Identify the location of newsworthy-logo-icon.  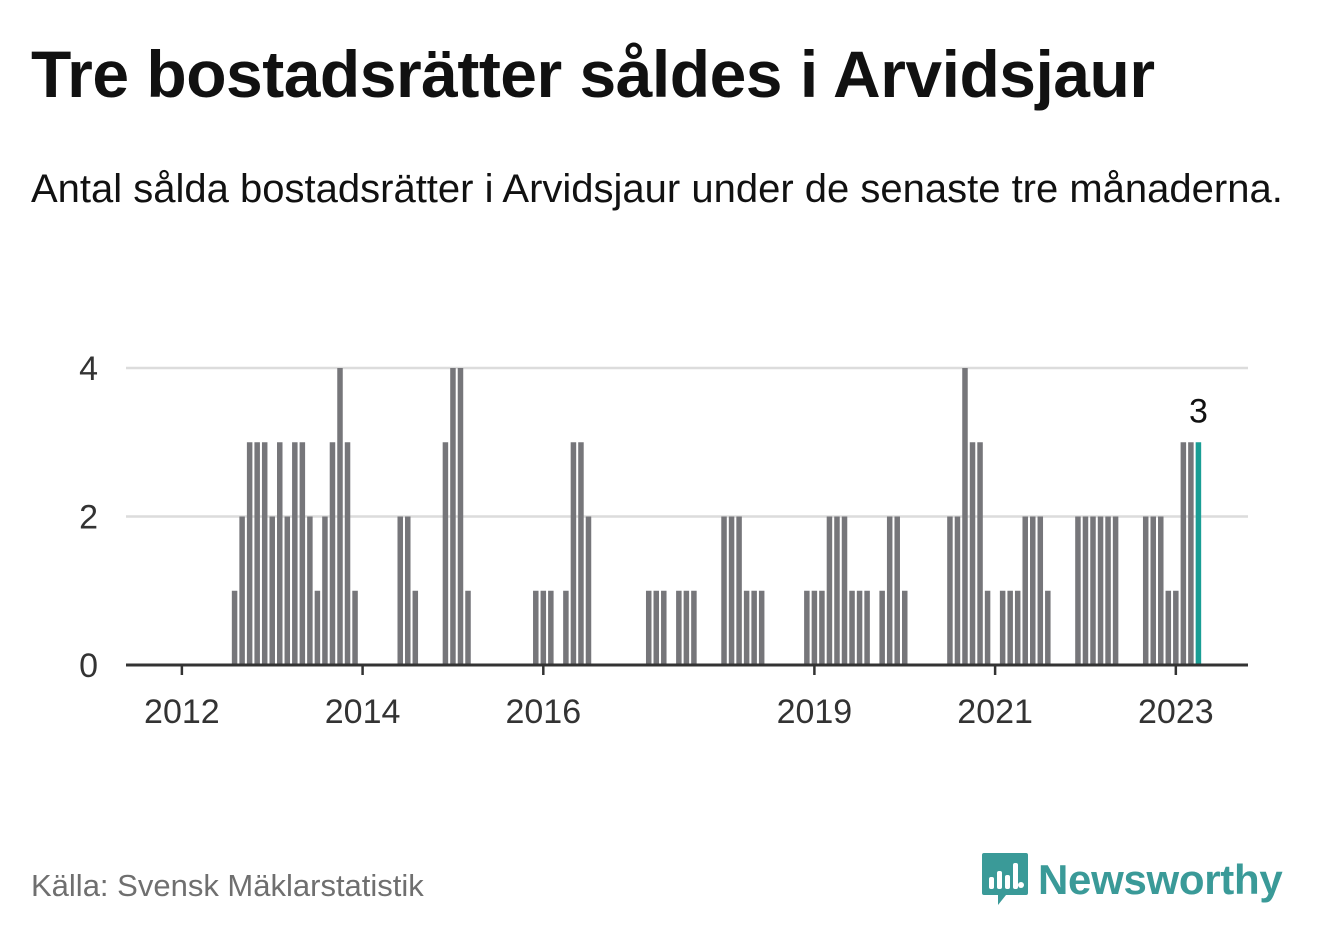
(1005, 879).